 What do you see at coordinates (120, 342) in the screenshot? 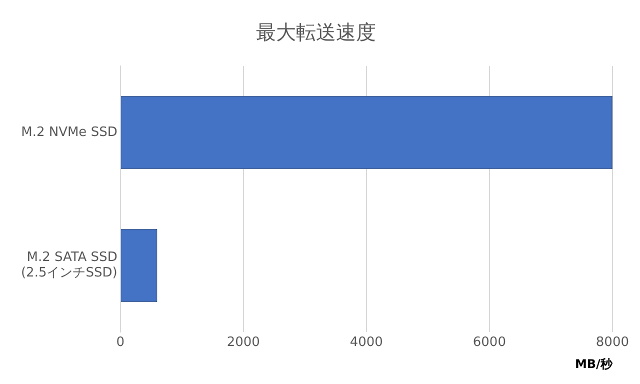
I see `x-tick-label: 0` at bounding box center [120, 342].